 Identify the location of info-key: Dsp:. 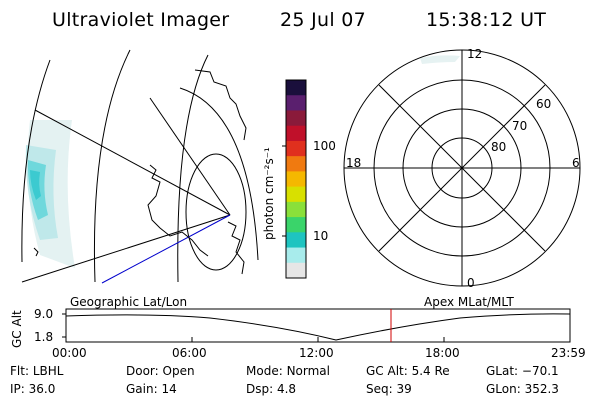
(261, 389).